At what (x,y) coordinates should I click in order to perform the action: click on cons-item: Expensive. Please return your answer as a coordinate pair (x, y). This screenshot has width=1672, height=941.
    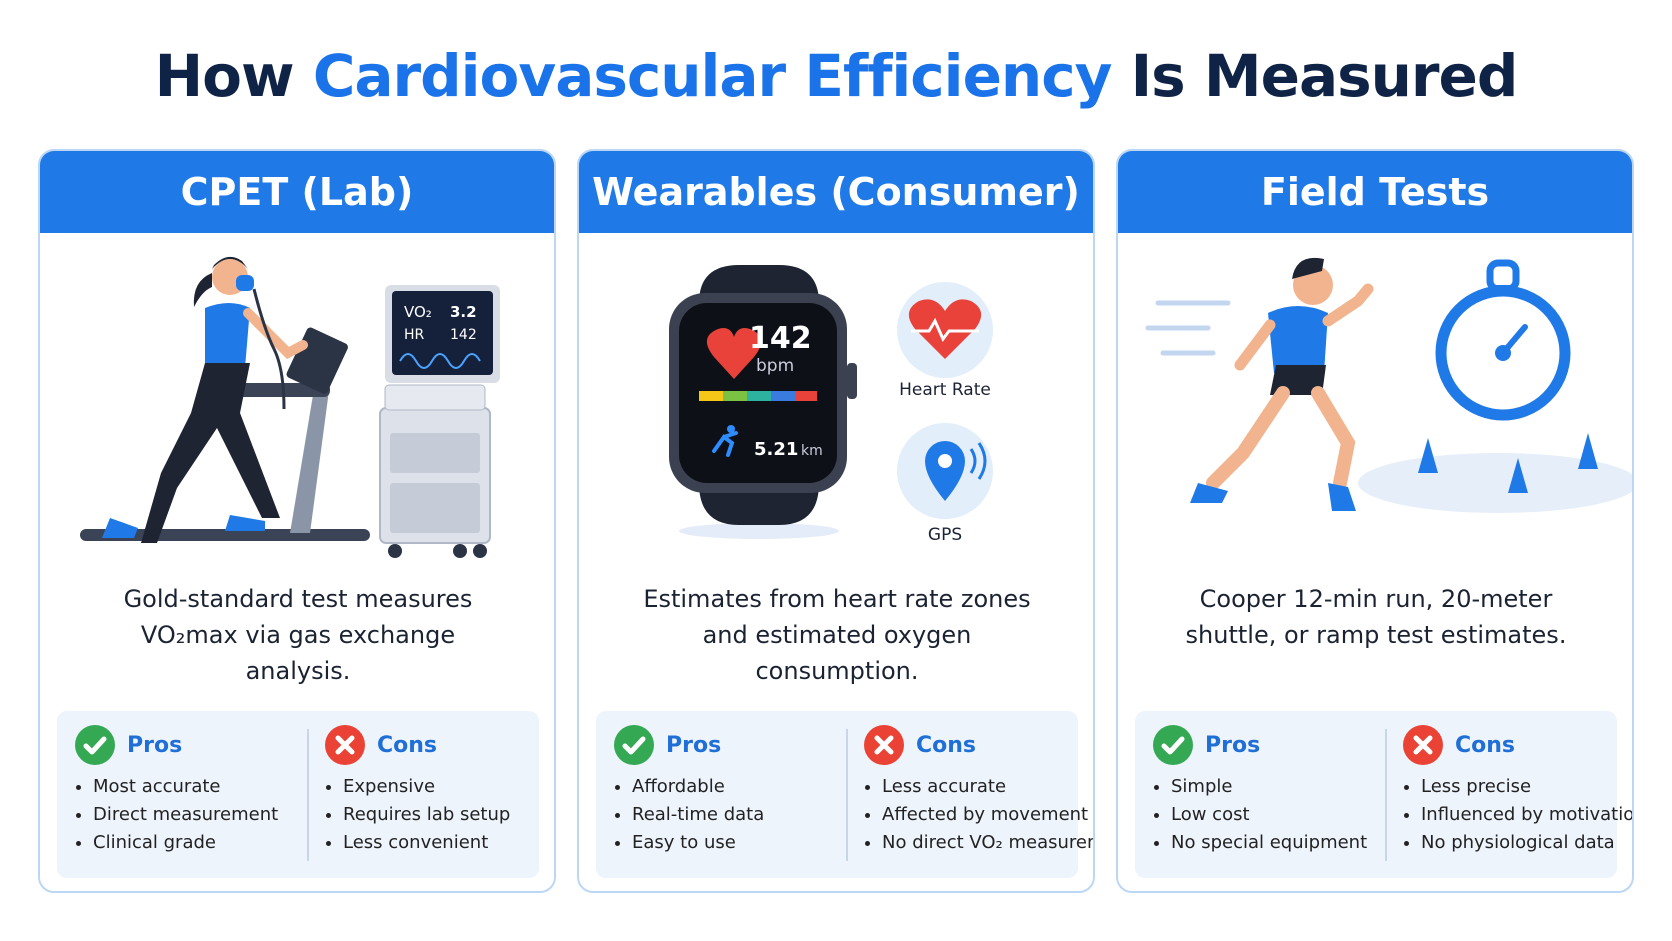
    Looking at the image, I should click on (441, 787).